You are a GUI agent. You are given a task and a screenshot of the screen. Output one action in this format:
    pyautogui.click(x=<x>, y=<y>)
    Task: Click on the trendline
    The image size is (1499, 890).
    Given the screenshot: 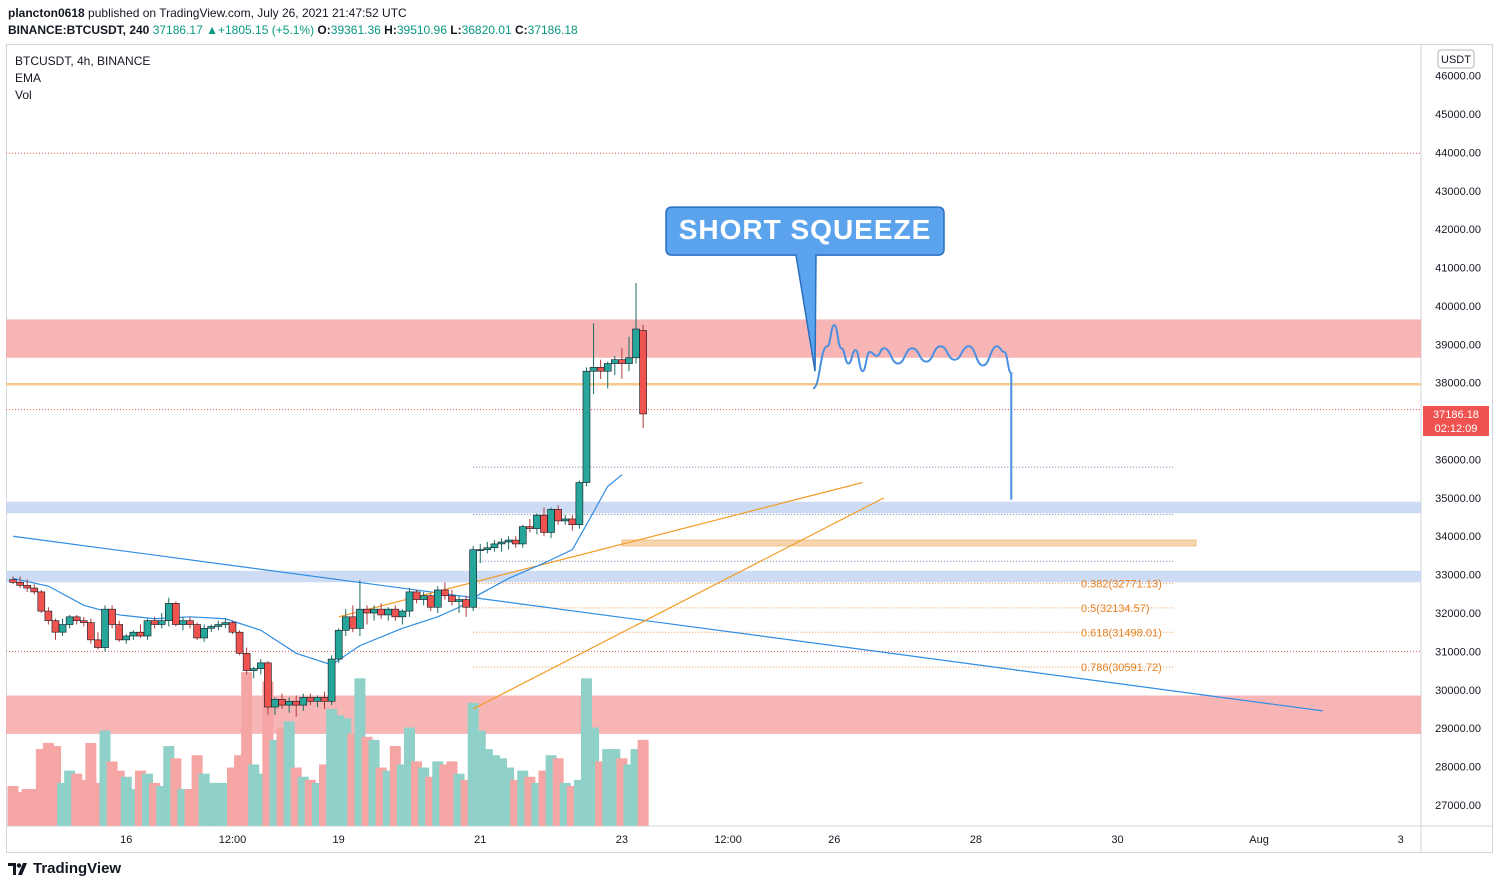 What is the action you would take?
    pyautogui.click(x=678, y=603)
    